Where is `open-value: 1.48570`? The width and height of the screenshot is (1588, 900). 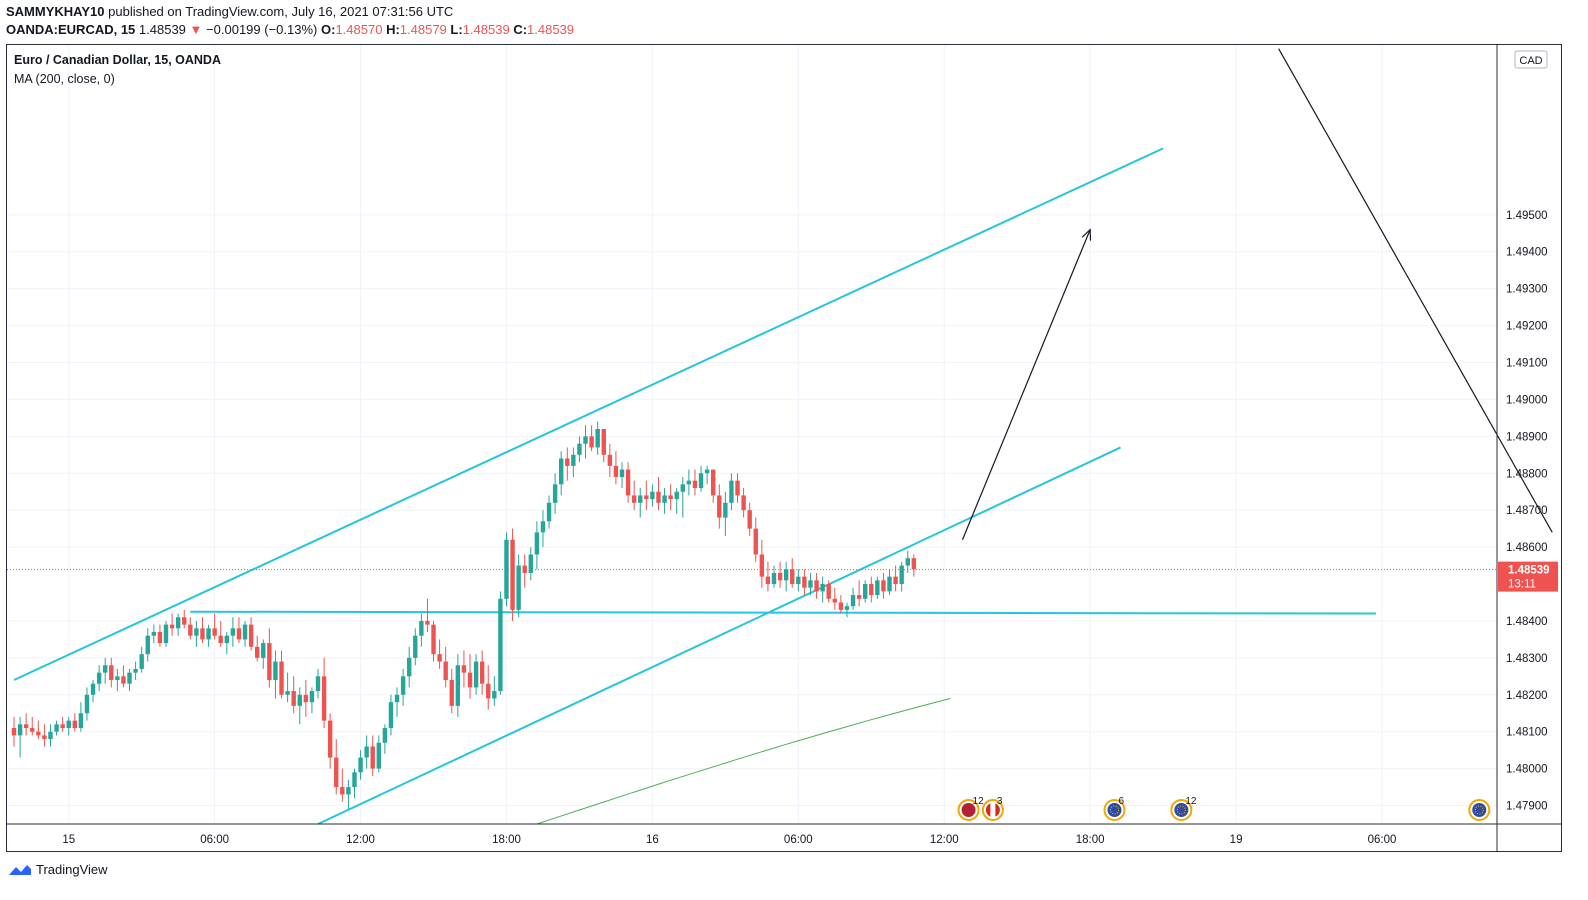
open-value: 1.48570 is located at coordinates (359, 29).